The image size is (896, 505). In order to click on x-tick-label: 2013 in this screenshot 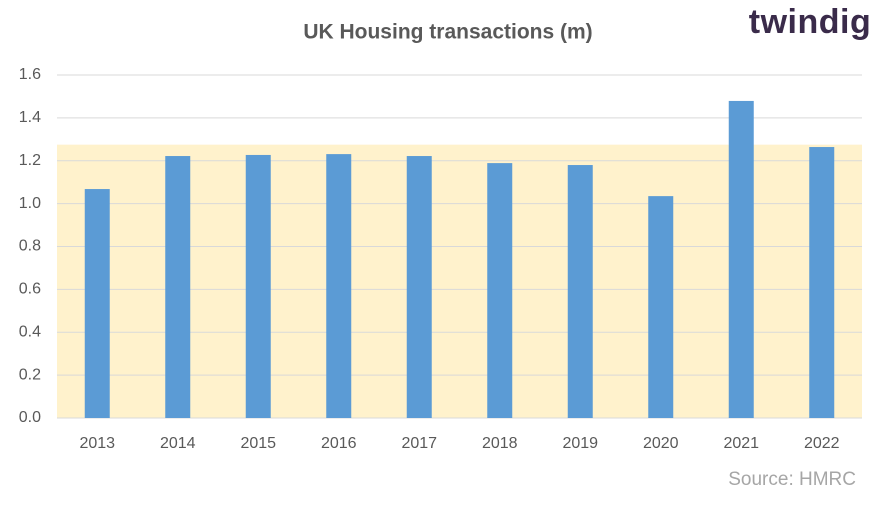, I will do `click(97, 443)`.